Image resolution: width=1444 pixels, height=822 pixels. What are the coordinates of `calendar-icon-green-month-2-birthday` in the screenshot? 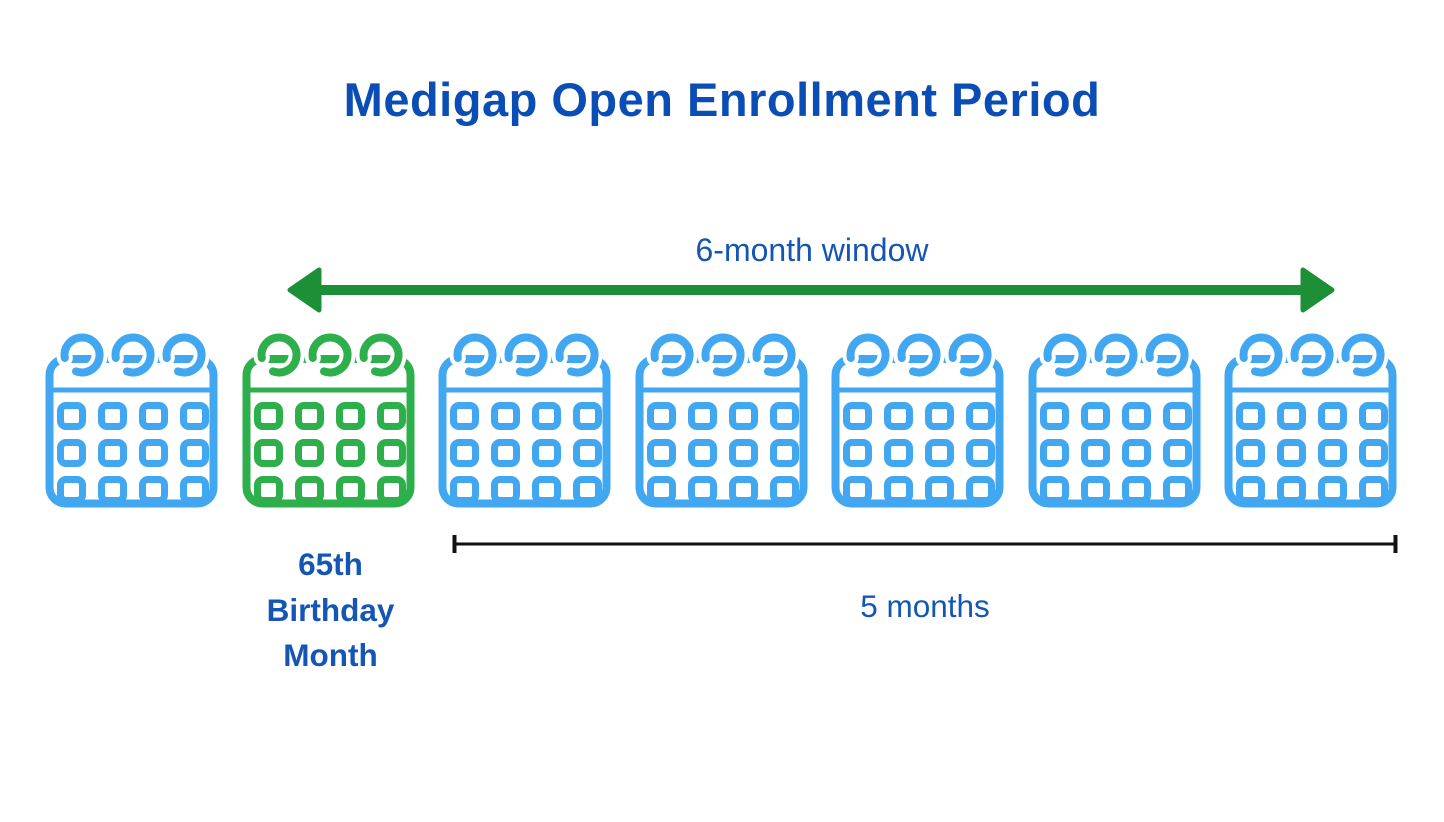 It's located at (328, 418).